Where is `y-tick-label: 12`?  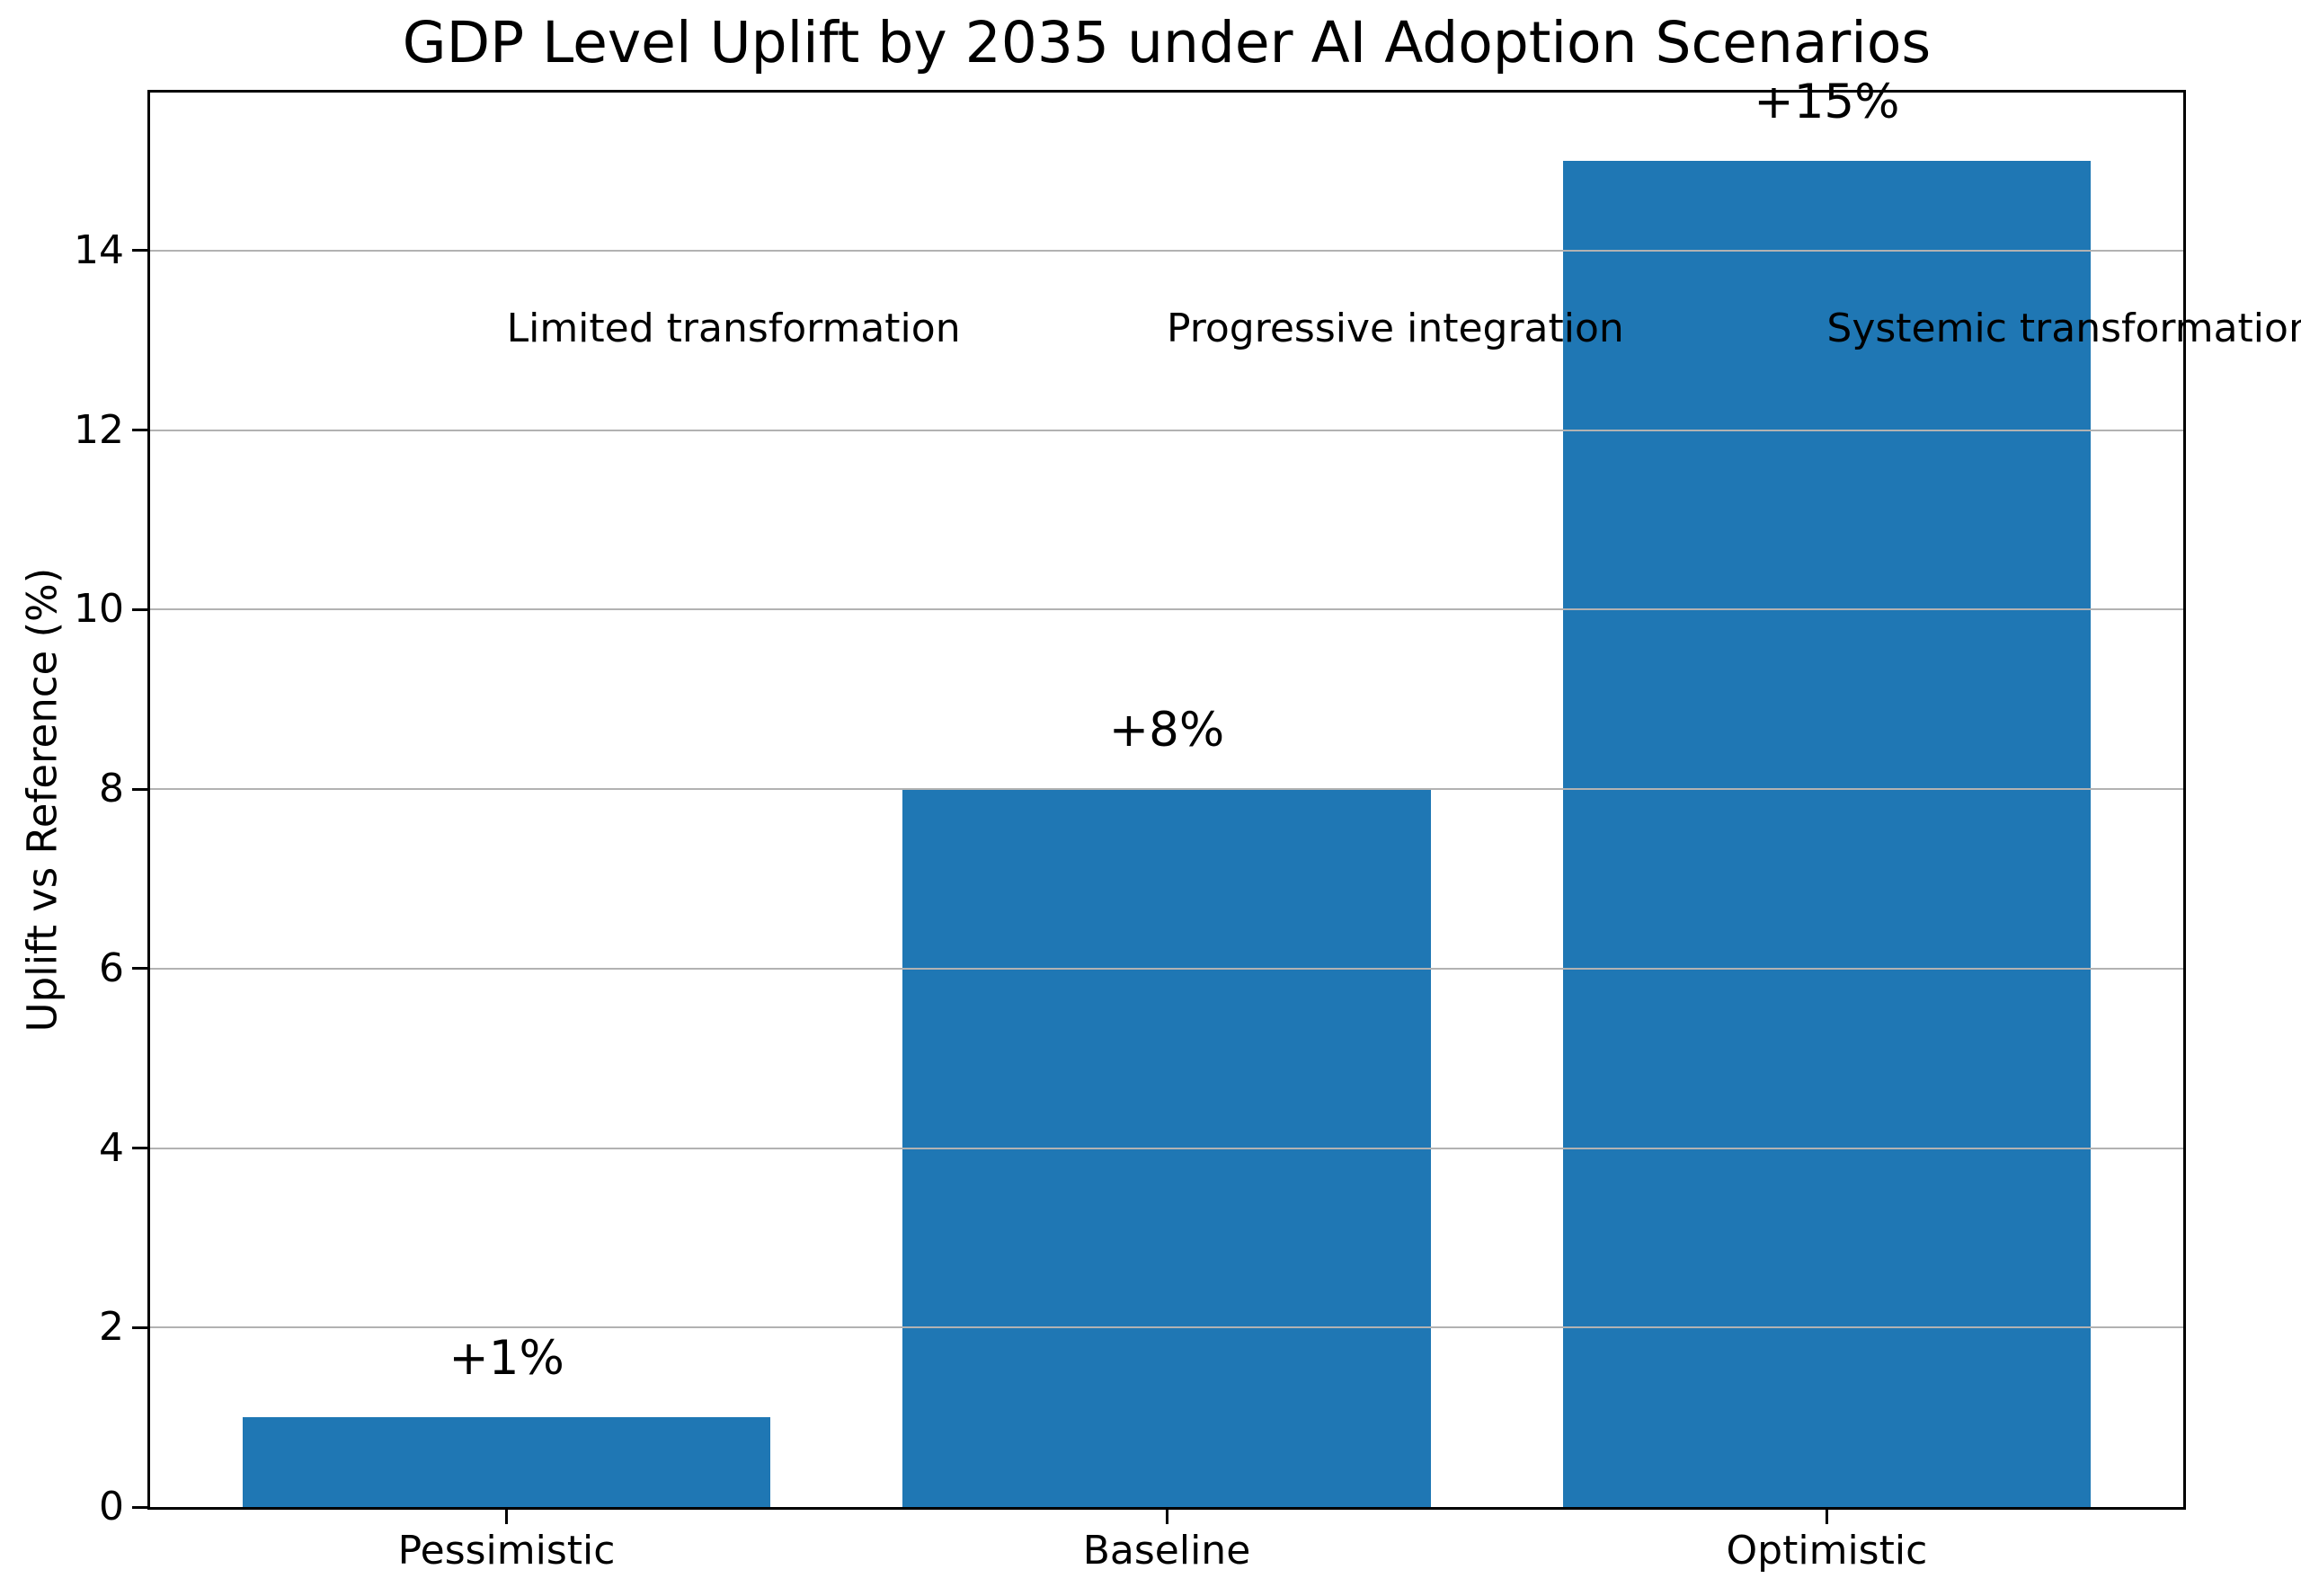 y-tick-label: 12 is located at coordinates (99, 429).